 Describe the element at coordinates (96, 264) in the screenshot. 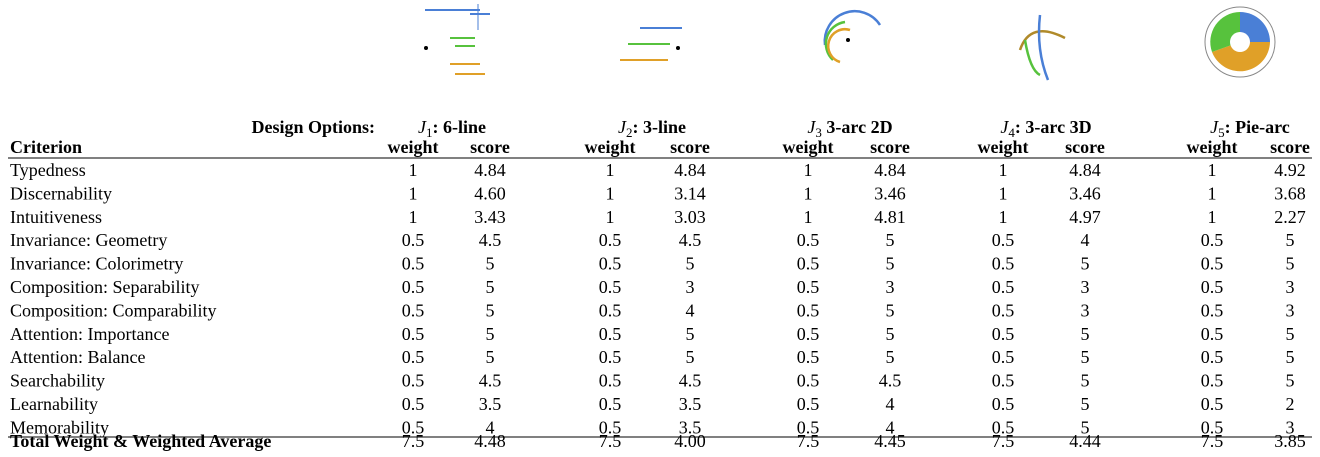

I see `criterion: Invariance: Colorimetry` at that location.